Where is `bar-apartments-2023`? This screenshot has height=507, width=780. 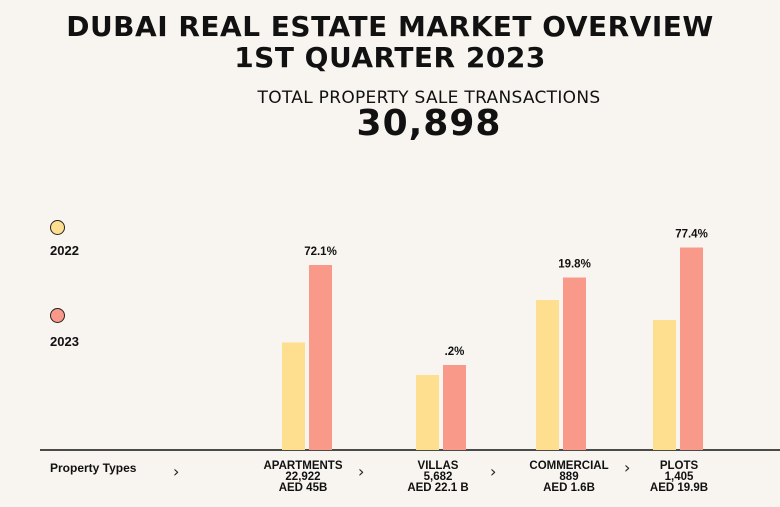 bar-apartments-2023 is located at coordinates (320, 357).